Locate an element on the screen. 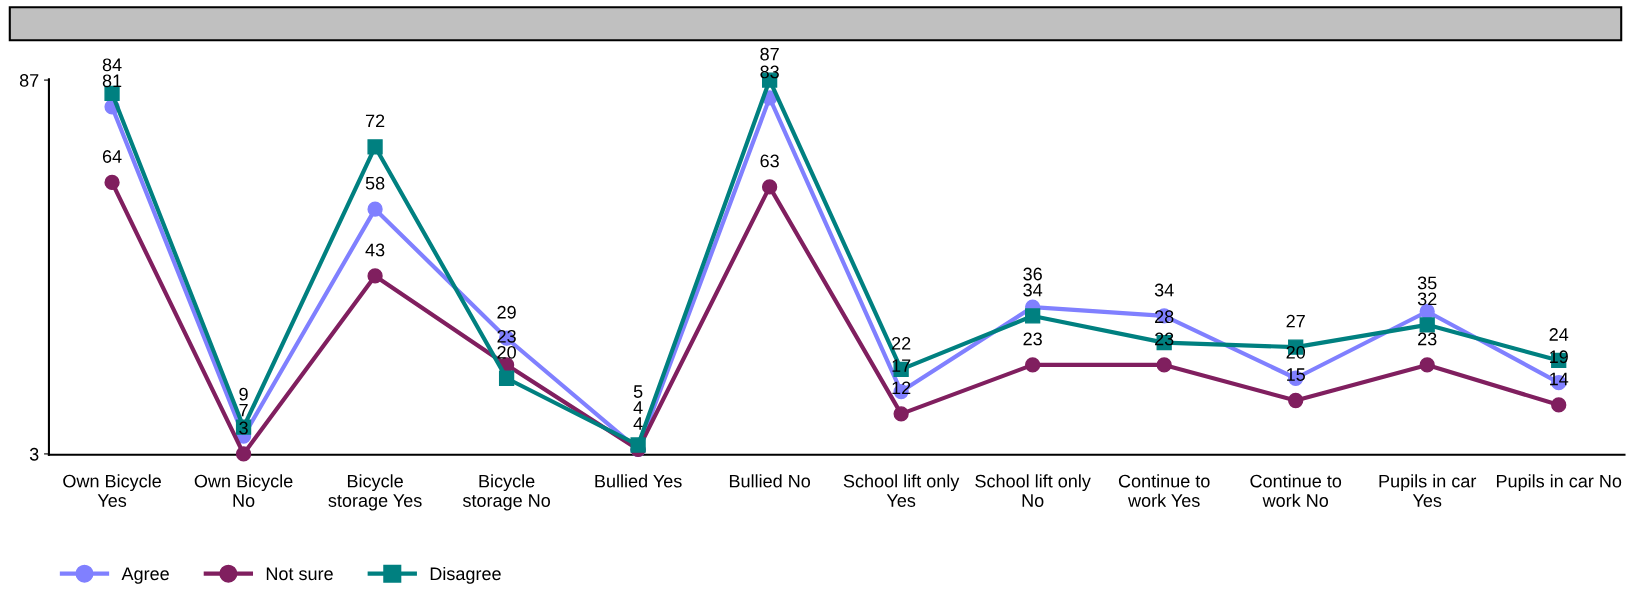  data-label: 24 is located at coordinates (1559, 334).